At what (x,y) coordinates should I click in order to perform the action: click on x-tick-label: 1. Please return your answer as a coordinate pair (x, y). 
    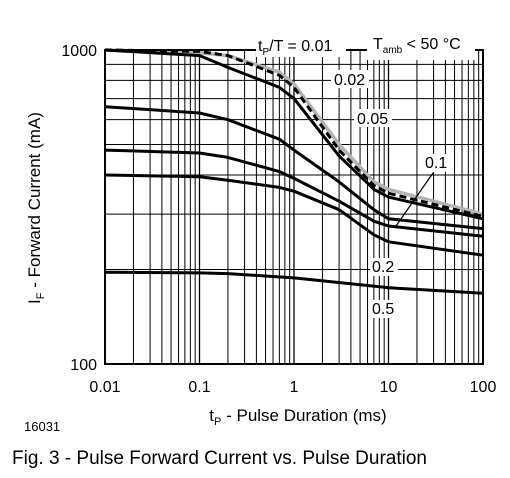
    Looking at the image, I should click on (294, 387).